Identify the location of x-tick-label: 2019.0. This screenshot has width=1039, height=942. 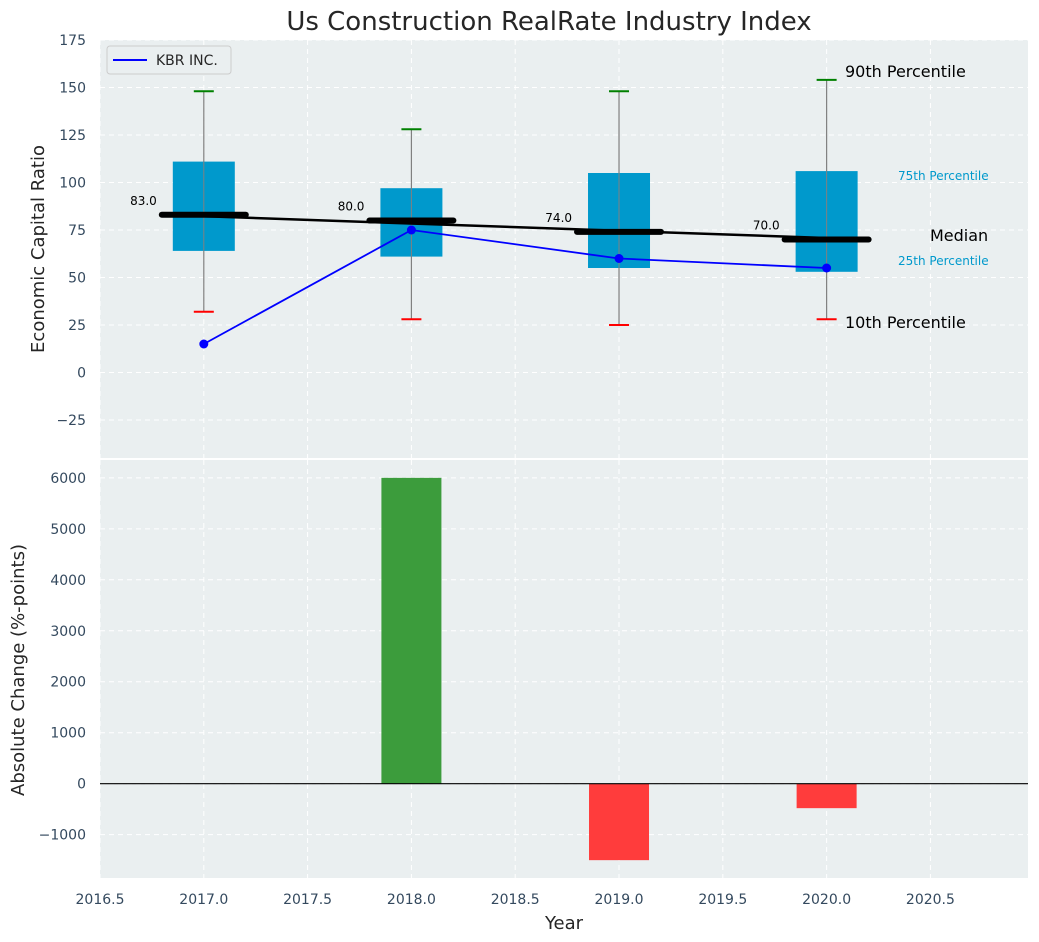
(619, 900).